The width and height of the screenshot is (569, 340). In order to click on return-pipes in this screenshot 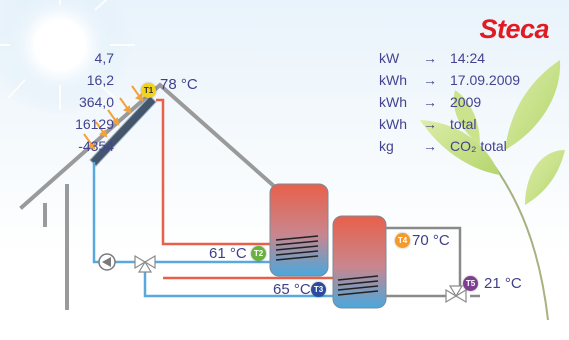, I will do `click(433, 262)`.